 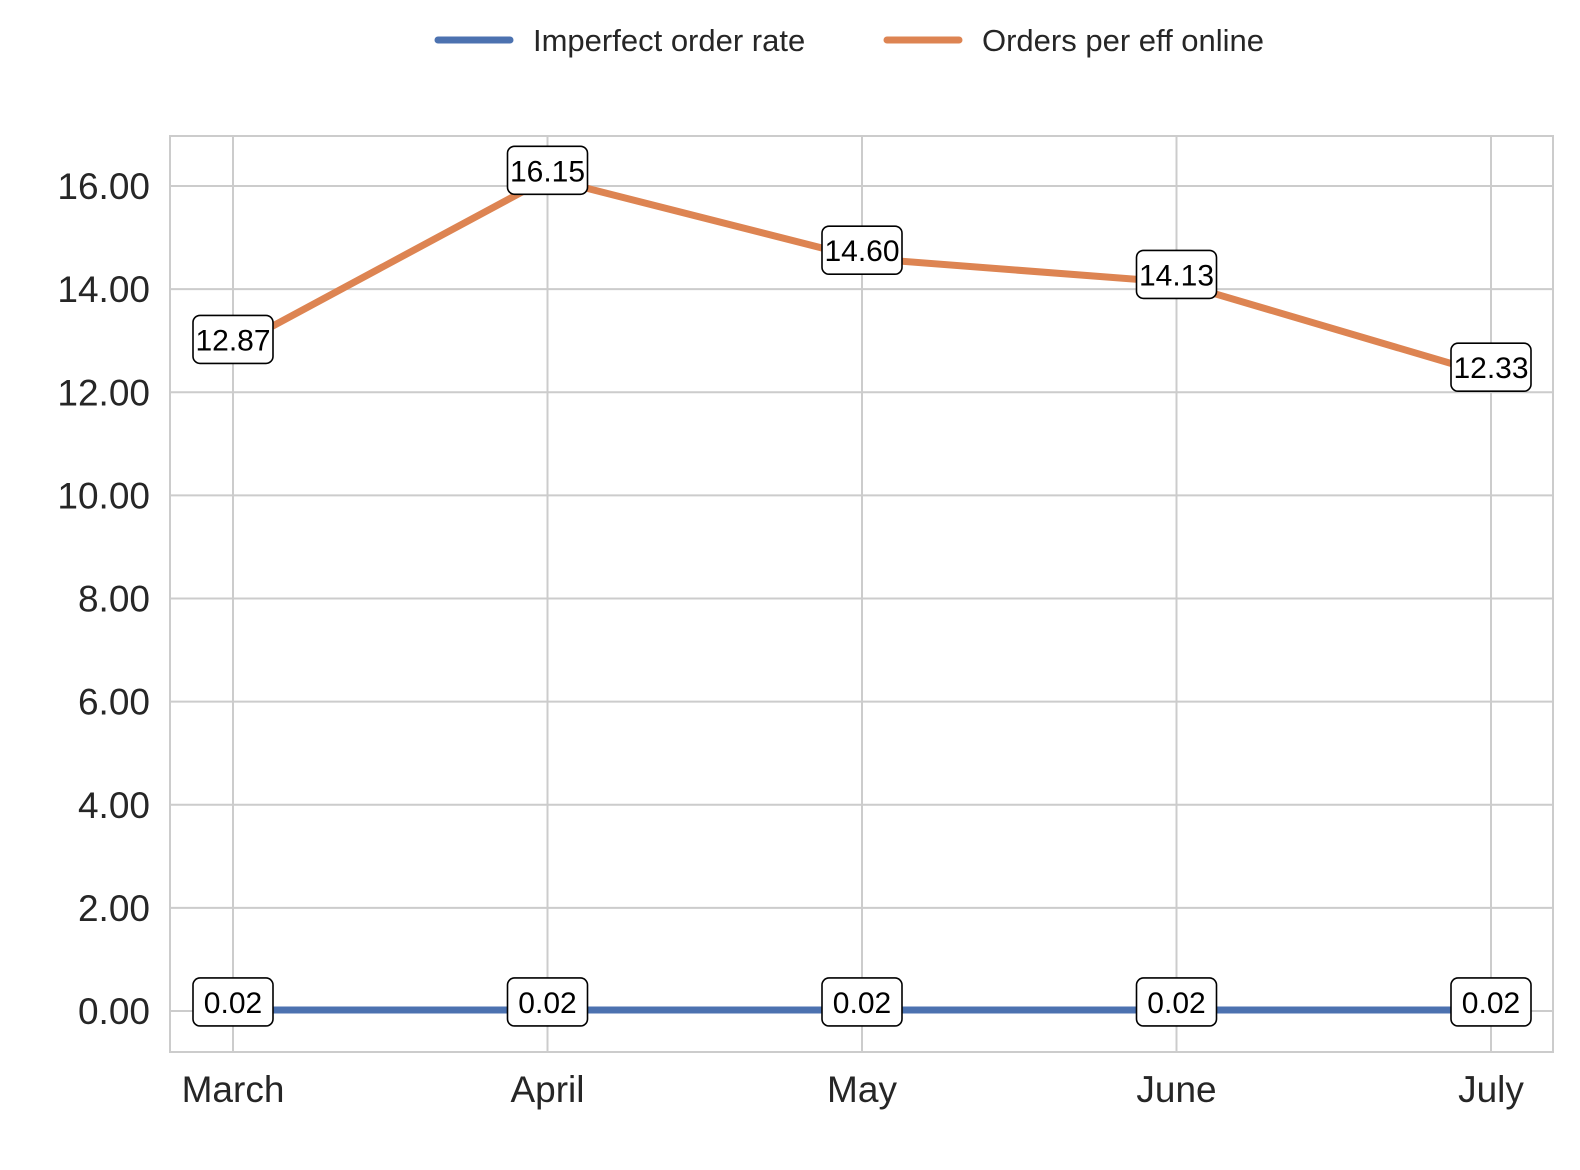 I want to click on y-axis-ticks: 0.00 2.00 4.00 6.00 8.00 10.00 12.00 14.00 16.00, so click(x=103, y=599).